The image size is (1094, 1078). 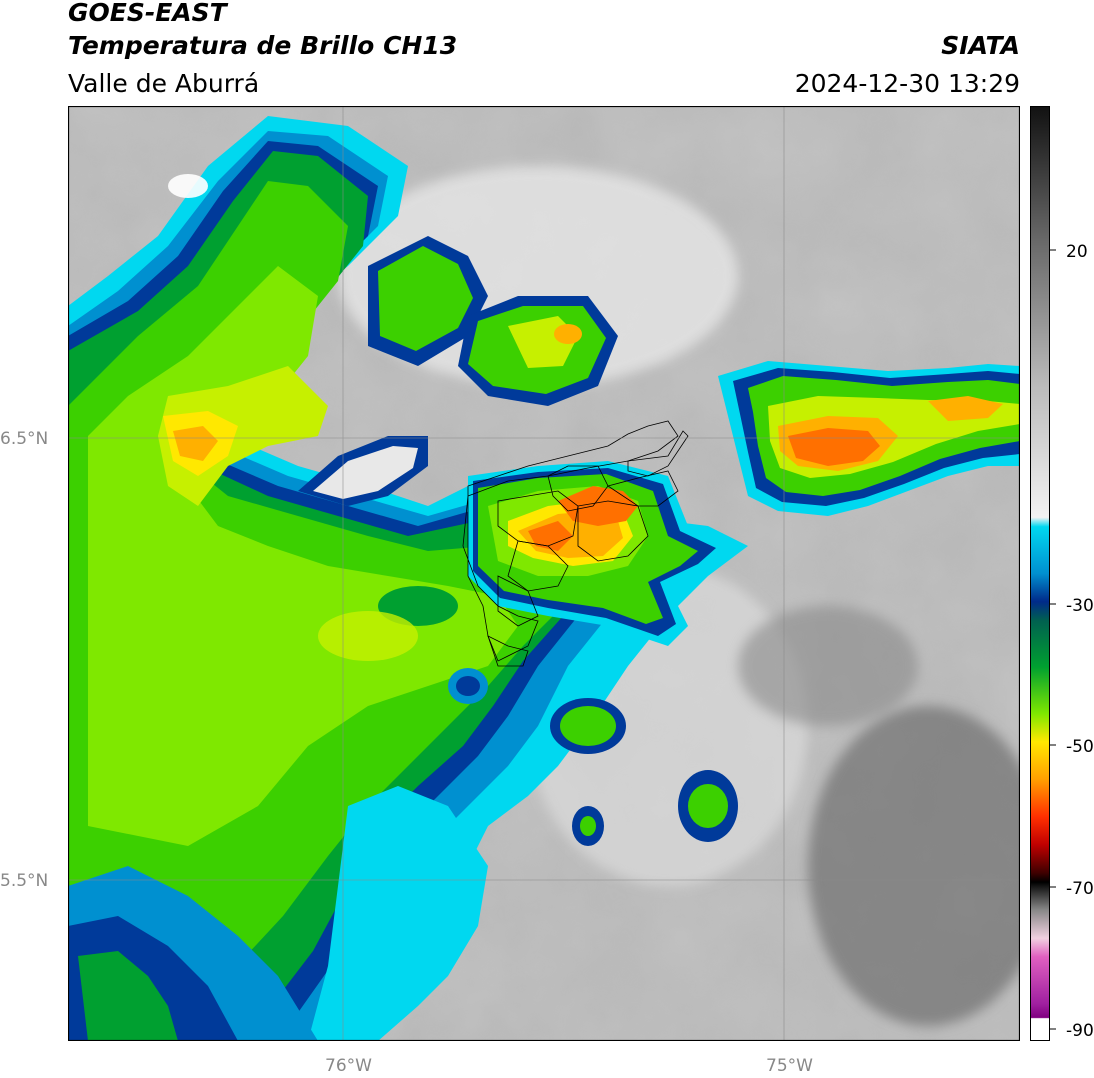 I want to click on colorbar-tick-minus70: -70, so click(x=1080, y=889).